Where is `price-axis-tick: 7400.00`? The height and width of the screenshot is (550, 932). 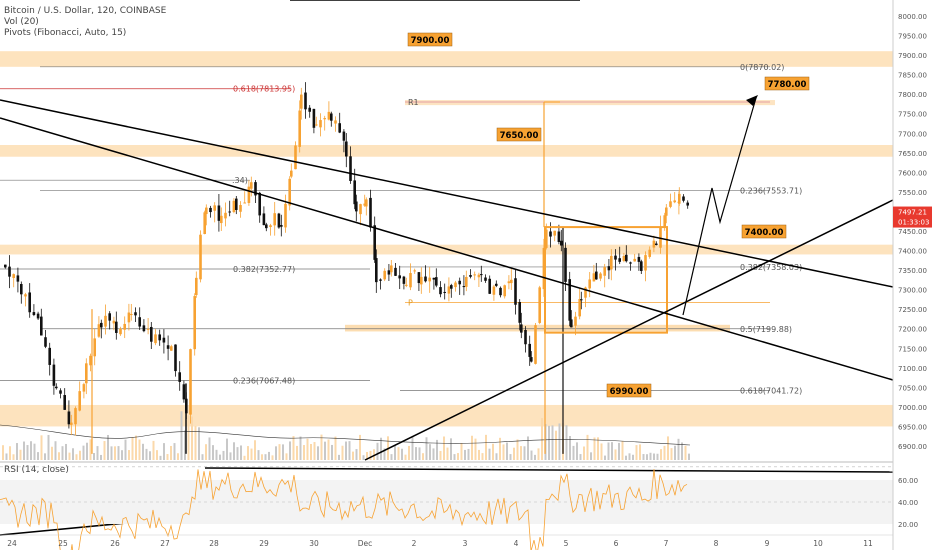
price-axis-tick: 7400.00 is located at coordinates (912, 252).